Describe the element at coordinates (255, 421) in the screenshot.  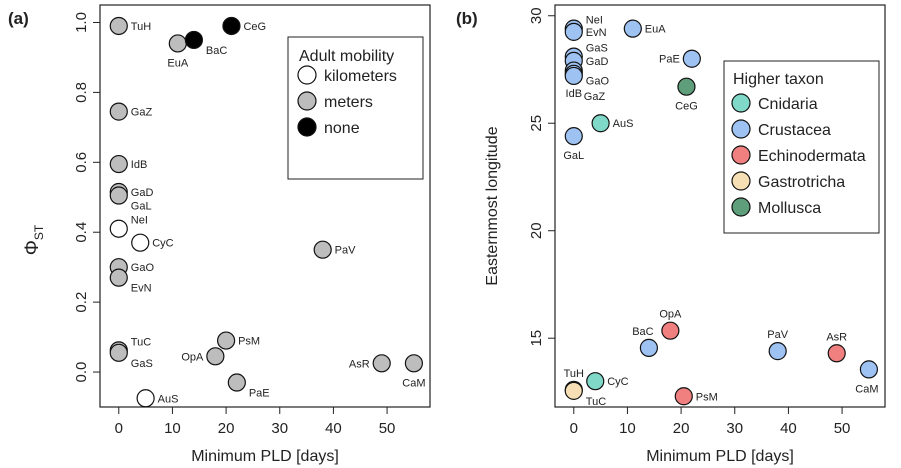
I see `x-axis-a: 0 10 20 30 40 50` at that location.